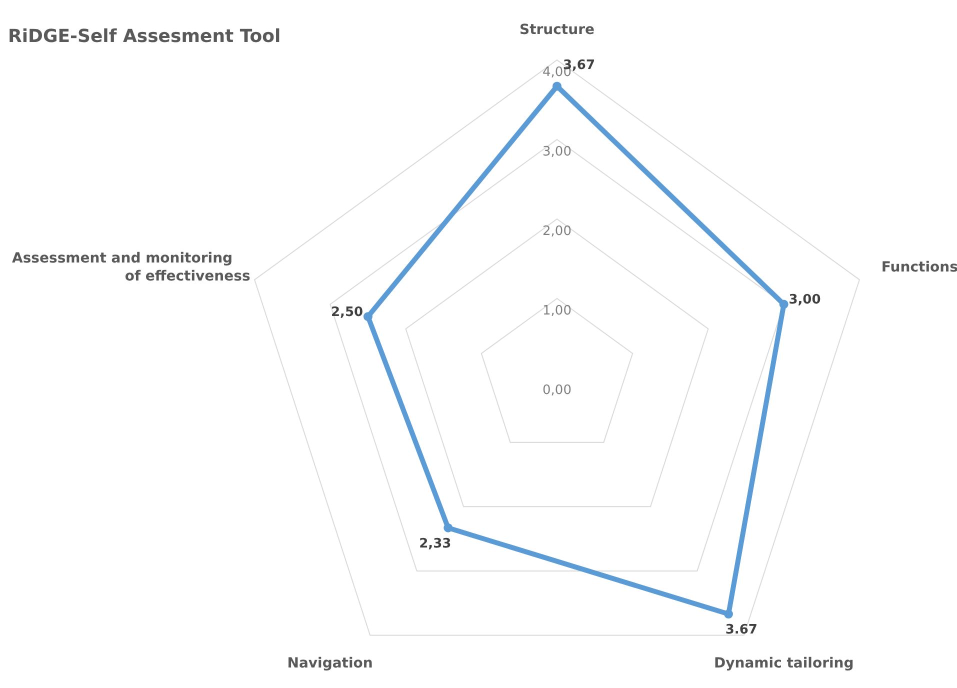 This screenshot has width=957, height=688. I want to click on spoke-label: Assessment and monitoring of effectiveness, so click(131, 267).